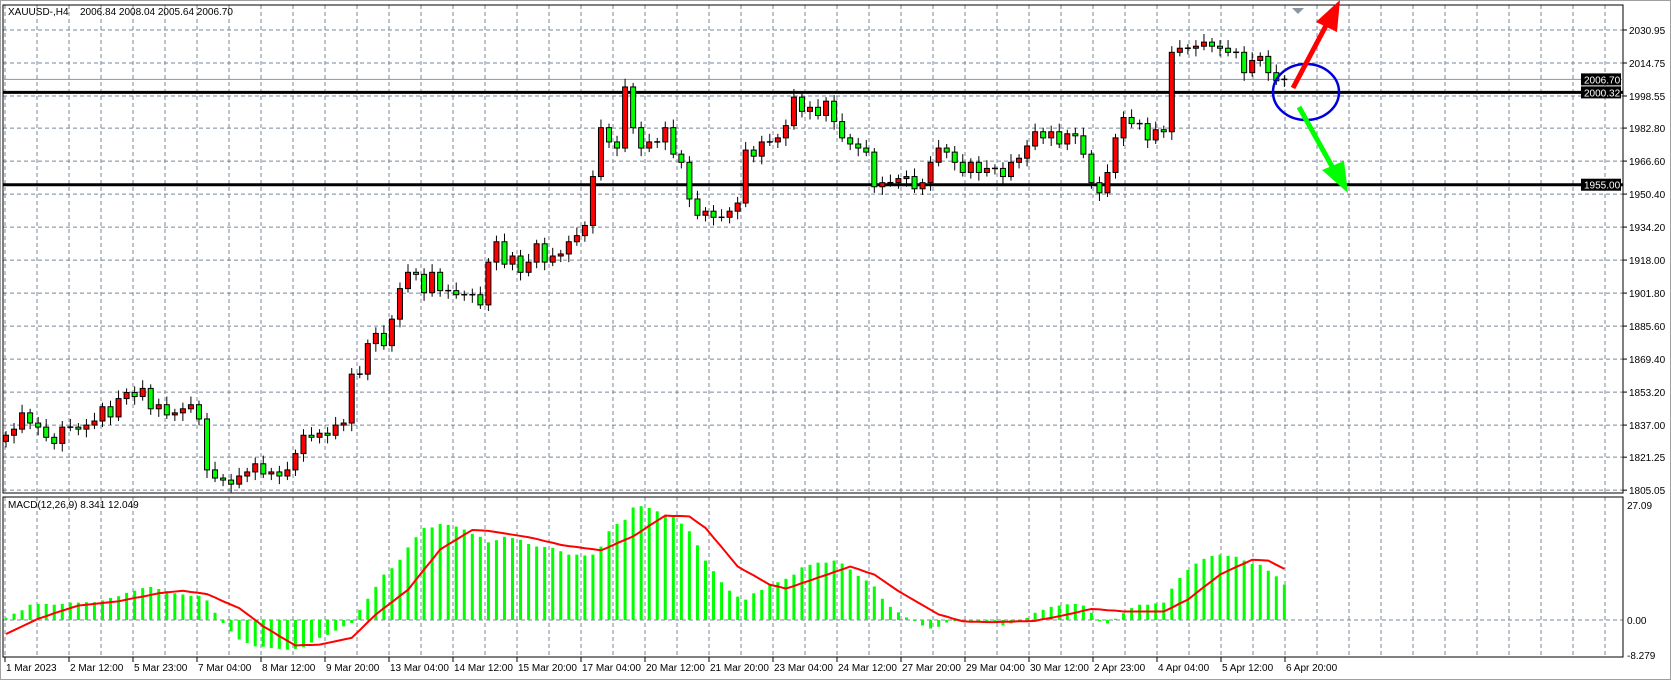  I want to click on price-tick-label: 1885.60, so click(1647, 327).